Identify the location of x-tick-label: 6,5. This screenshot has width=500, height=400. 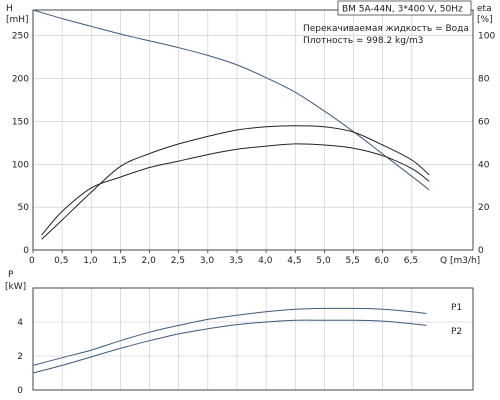
(411, 261).